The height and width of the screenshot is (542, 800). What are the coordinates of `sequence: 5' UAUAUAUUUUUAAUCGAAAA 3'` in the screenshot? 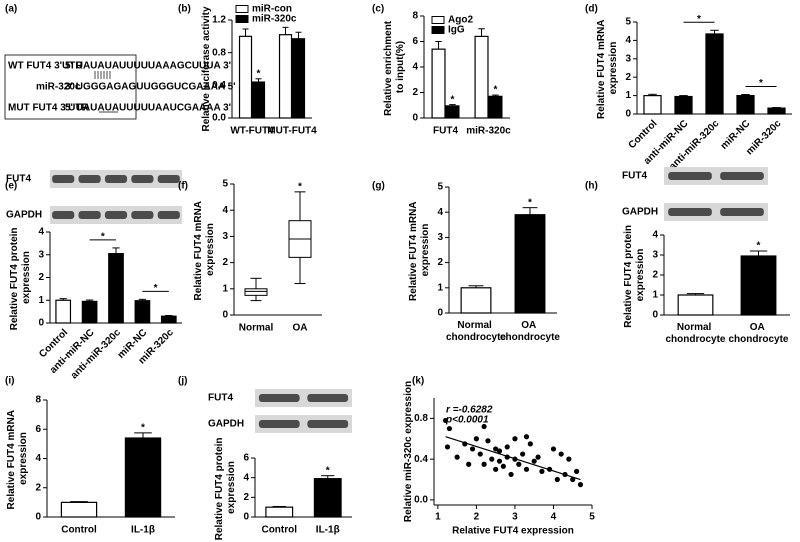 It's located at (148, 108).